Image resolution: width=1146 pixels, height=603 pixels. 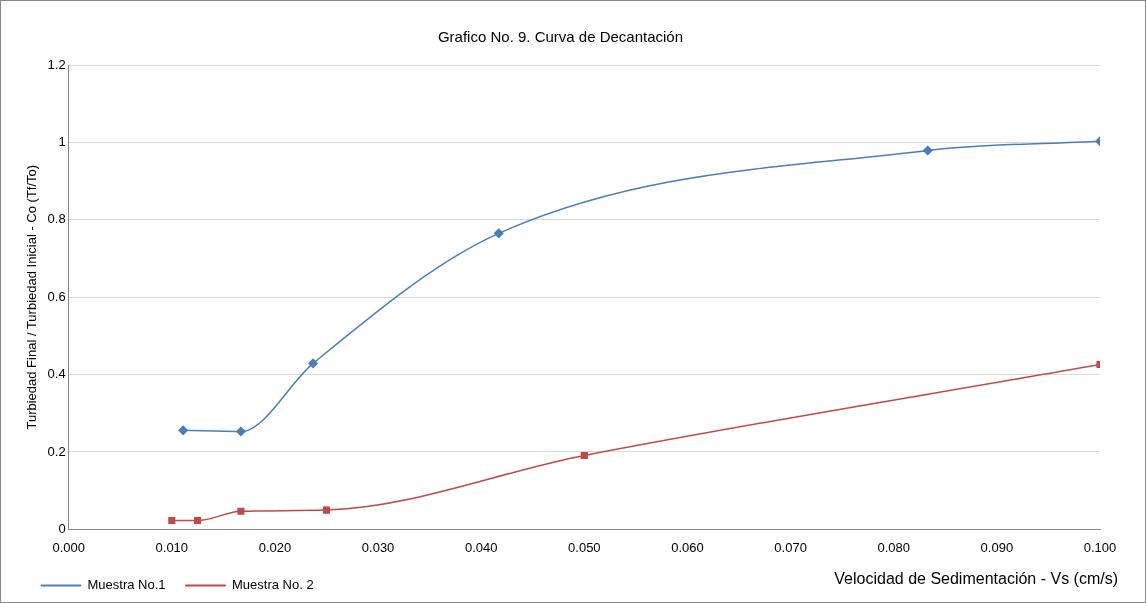 What do you see at coordinates (560, 37) in the screenshot?
I see `chart-title: Grafico No. 9. Curva de Decantación` at bounding box center [560, 37].